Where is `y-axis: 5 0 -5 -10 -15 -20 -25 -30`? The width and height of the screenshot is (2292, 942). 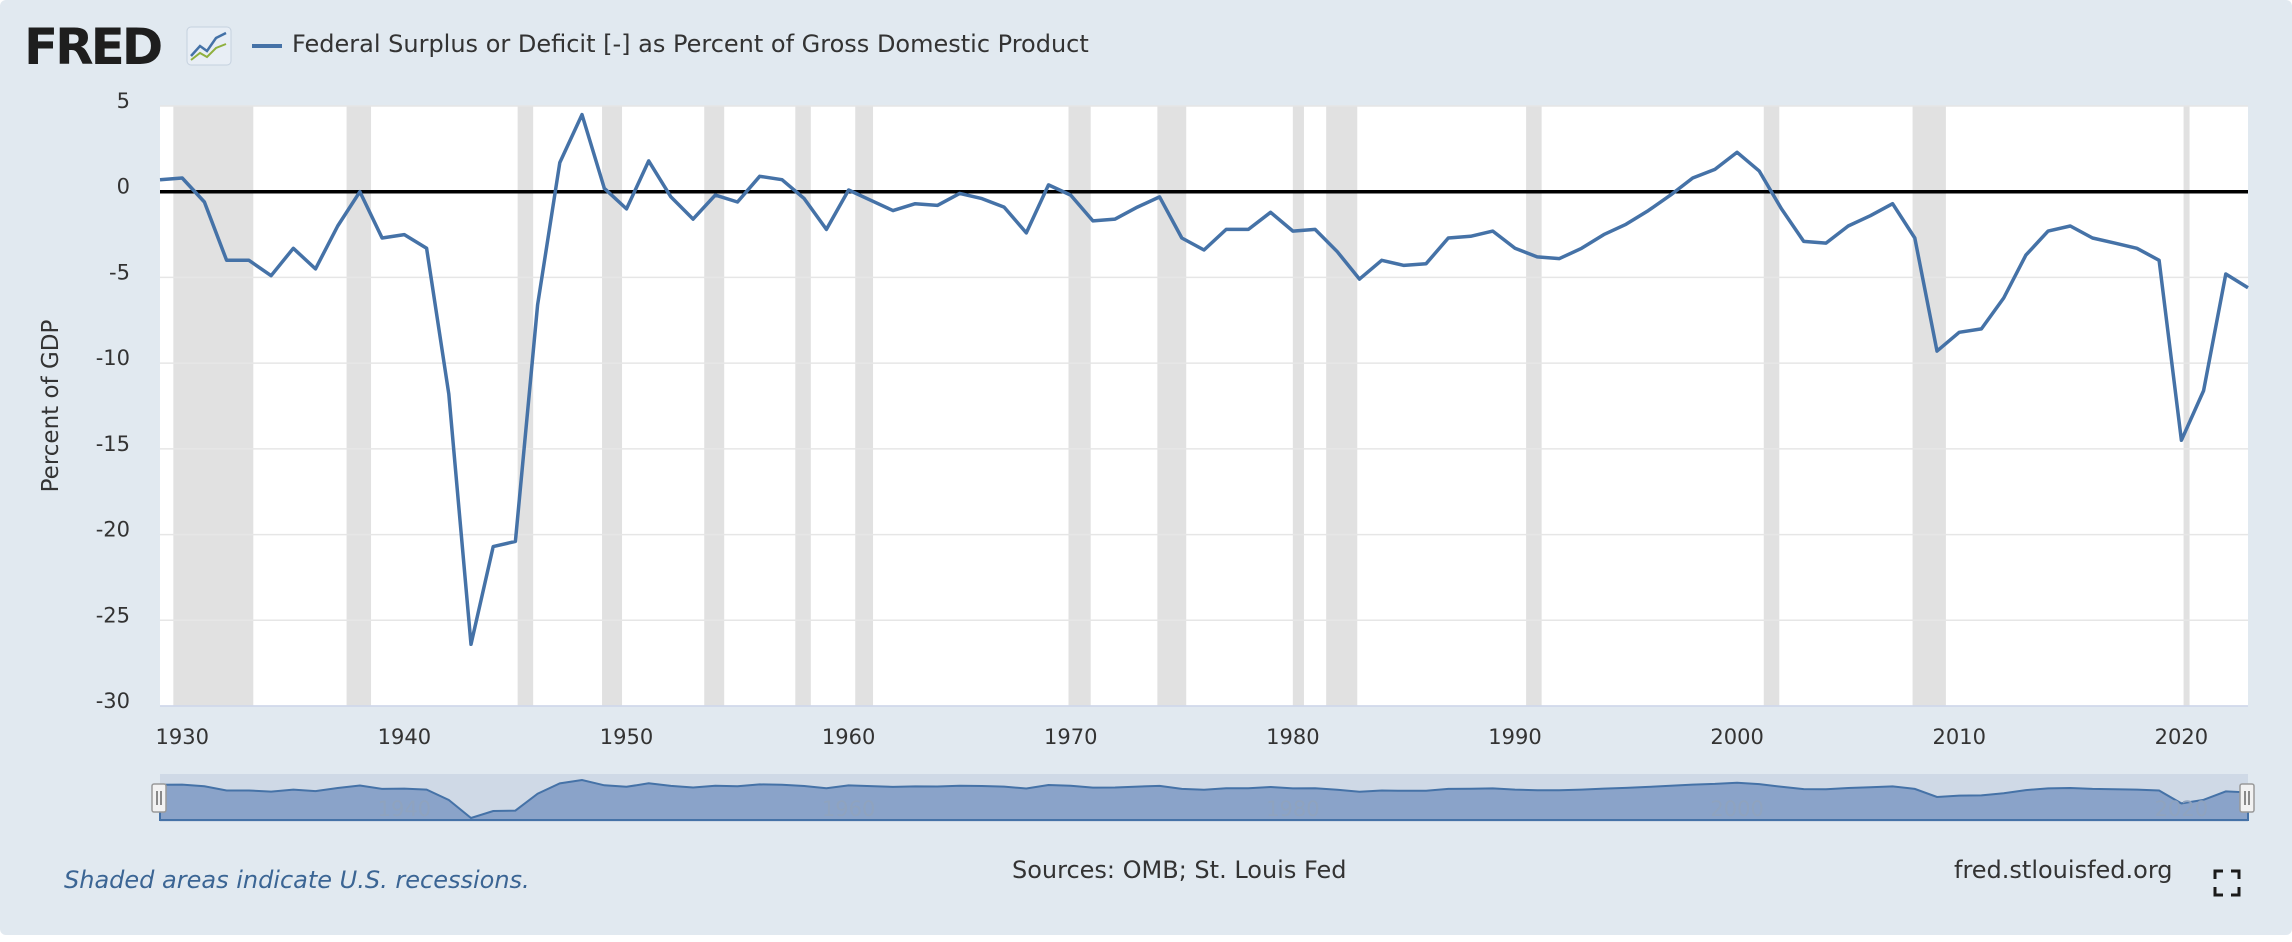
y-axis: 5 0 -5 -10 -15 -20 -25 -30 is located at coordinates (113, 401).